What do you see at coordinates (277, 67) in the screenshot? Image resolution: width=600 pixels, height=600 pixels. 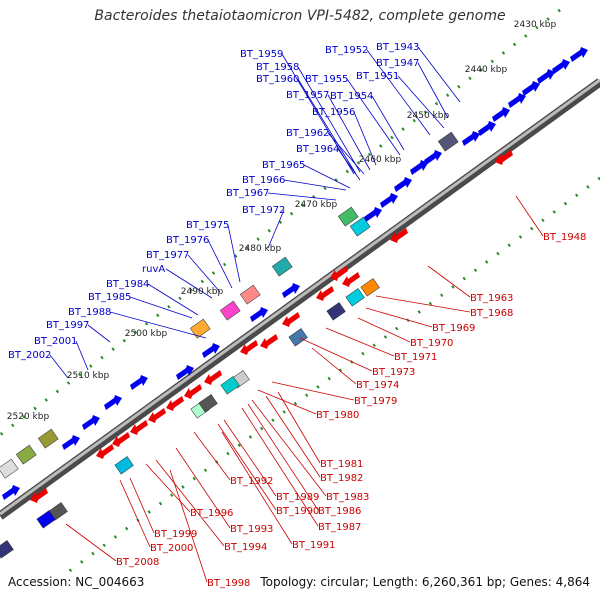 I see `forward-gene-label: BT_1958` at bounding box center [277, 67].